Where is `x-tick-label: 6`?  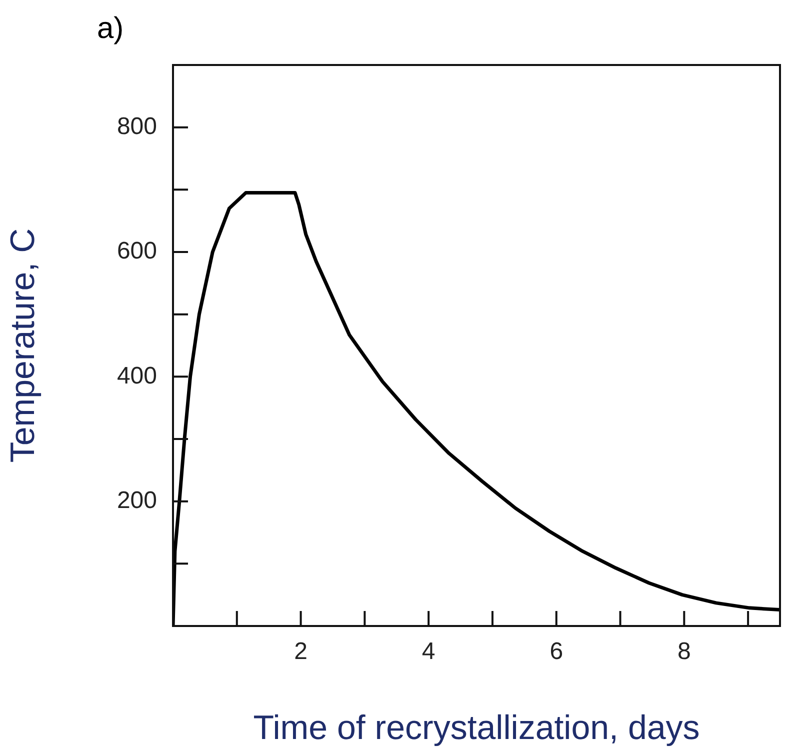 x-tick-label: 6 is located at coordinates (557, 652).